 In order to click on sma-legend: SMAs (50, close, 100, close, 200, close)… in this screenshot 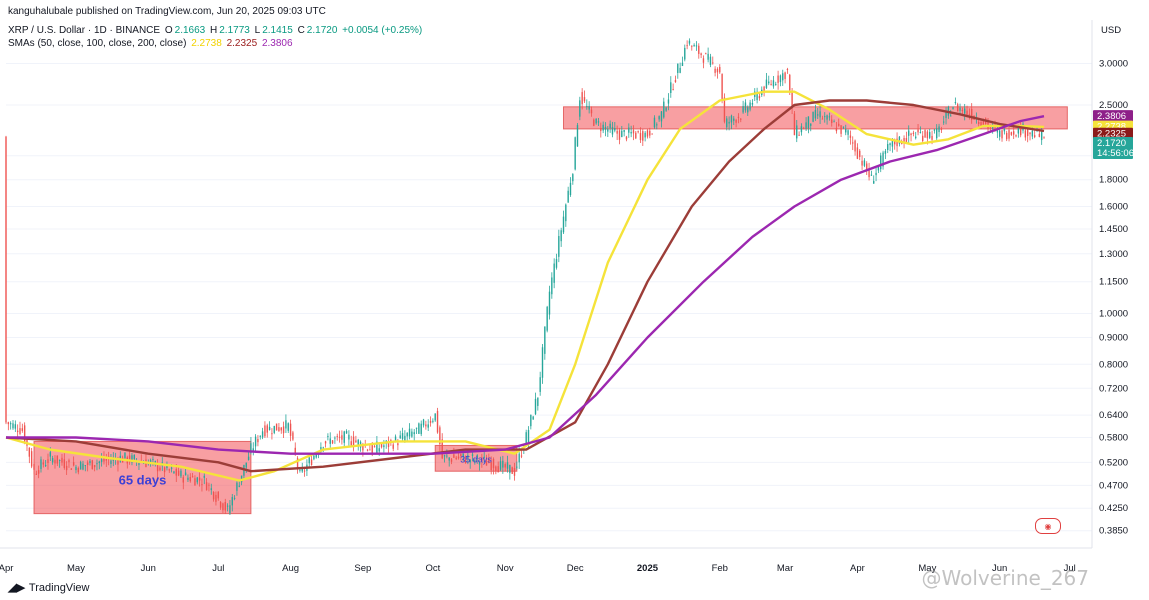, I will do `click(151, 43)`.